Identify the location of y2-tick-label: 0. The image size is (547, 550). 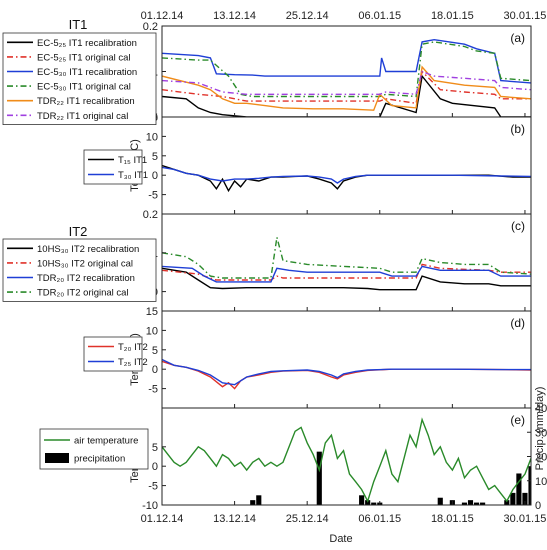
(538, 506).